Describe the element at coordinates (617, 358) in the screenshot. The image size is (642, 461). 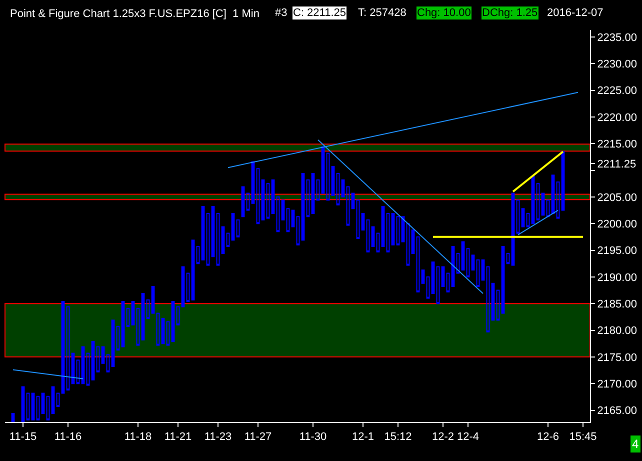
I see `y-tick-label: 2175.00` at that location.